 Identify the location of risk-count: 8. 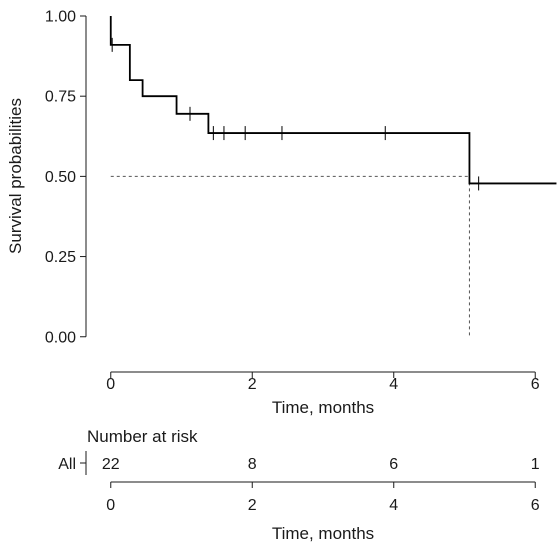
(252, 464).